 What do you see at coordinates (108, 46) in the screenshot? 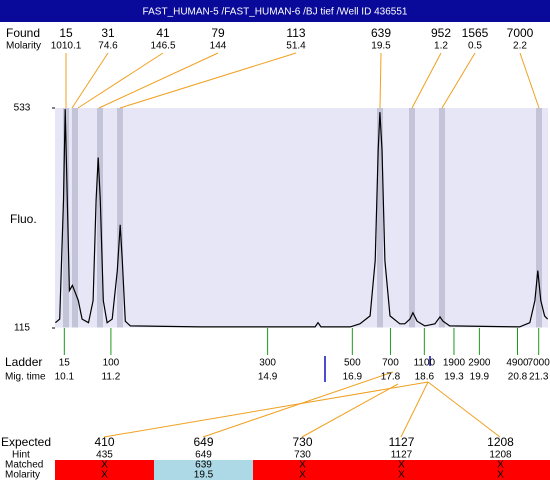
I see `peak-molarity: 74.6` at bounding box center [108, 46].